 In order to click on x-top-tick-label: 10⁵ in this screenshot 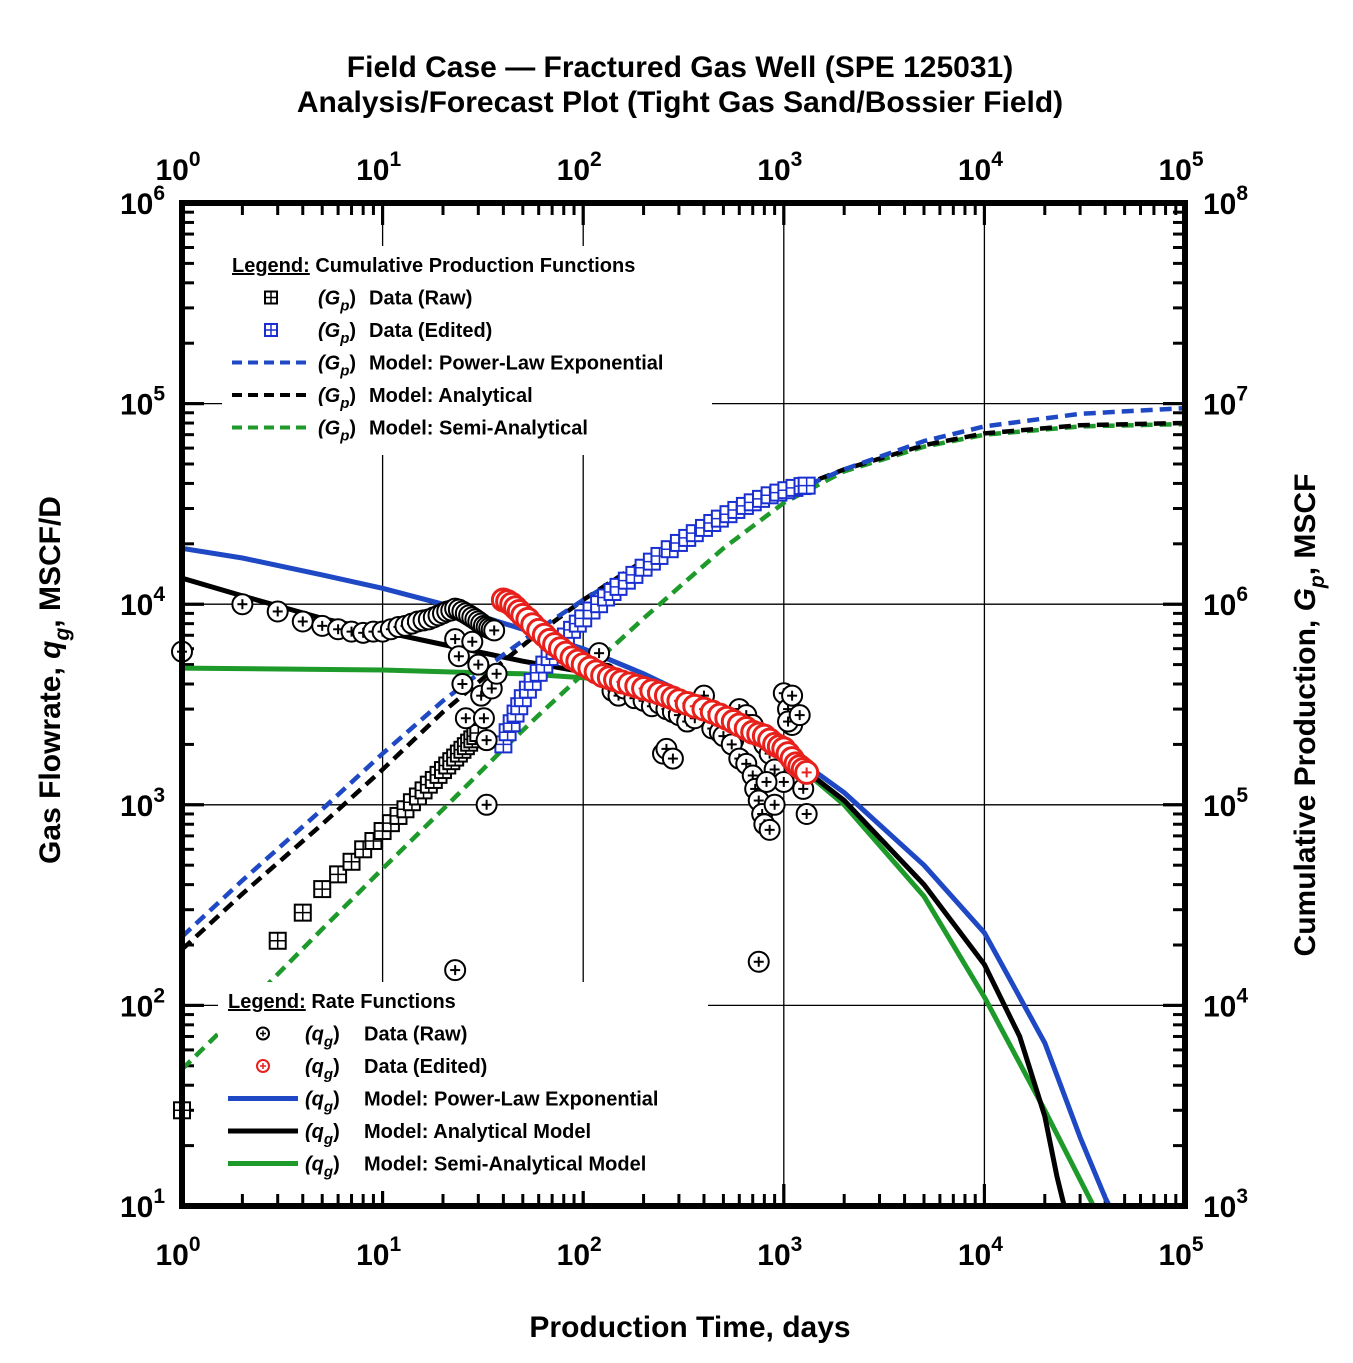, I will do `click(1180, 167)`.